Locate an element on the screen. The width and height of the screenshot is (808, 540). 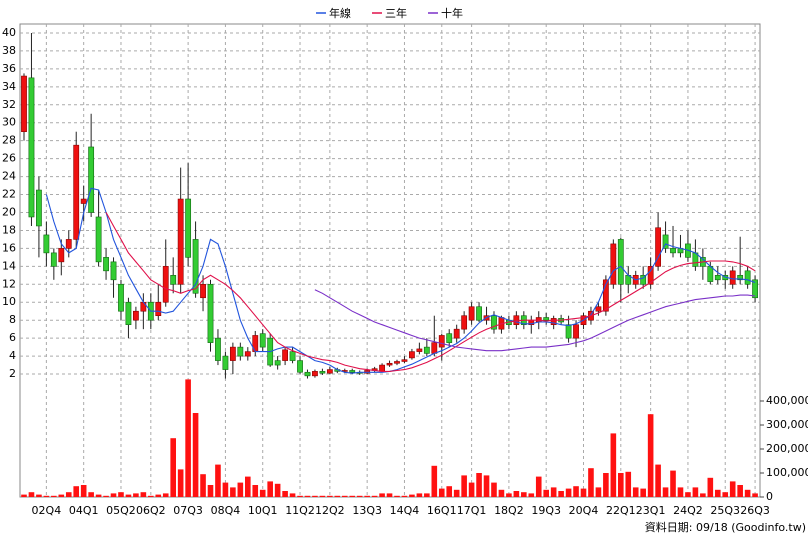
x-tick-label: 04Q1 is located at coordinates (84, 510).